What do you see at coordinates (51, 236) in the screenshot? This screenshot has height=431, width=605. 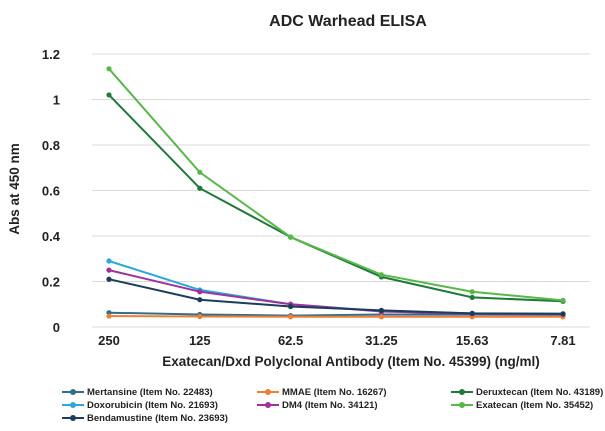 I see `y-tick-label: 0.4` at bounding box center [51, 236].